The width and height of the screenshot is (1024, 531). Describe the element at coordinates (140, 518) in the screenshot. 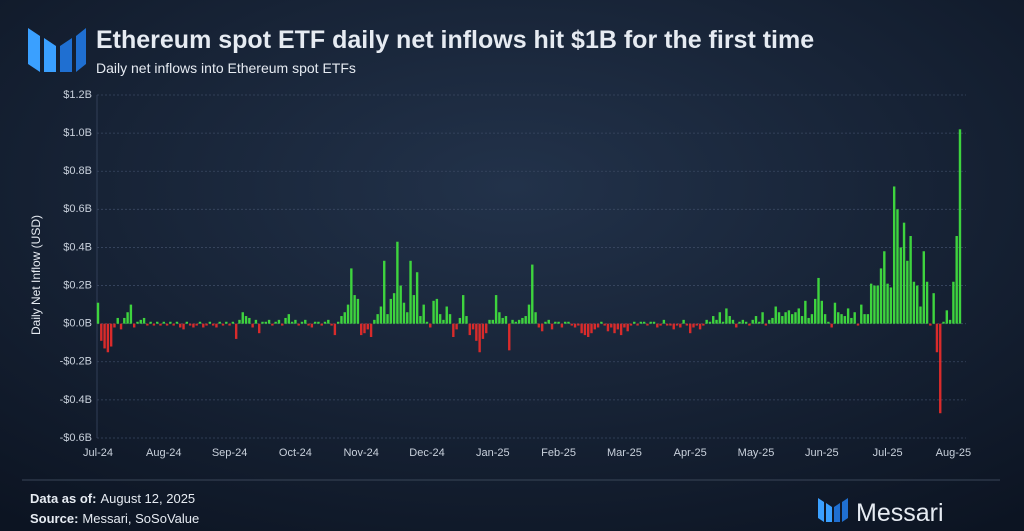

I see `footer-source-value: Messari, SoSoValue` at that location.